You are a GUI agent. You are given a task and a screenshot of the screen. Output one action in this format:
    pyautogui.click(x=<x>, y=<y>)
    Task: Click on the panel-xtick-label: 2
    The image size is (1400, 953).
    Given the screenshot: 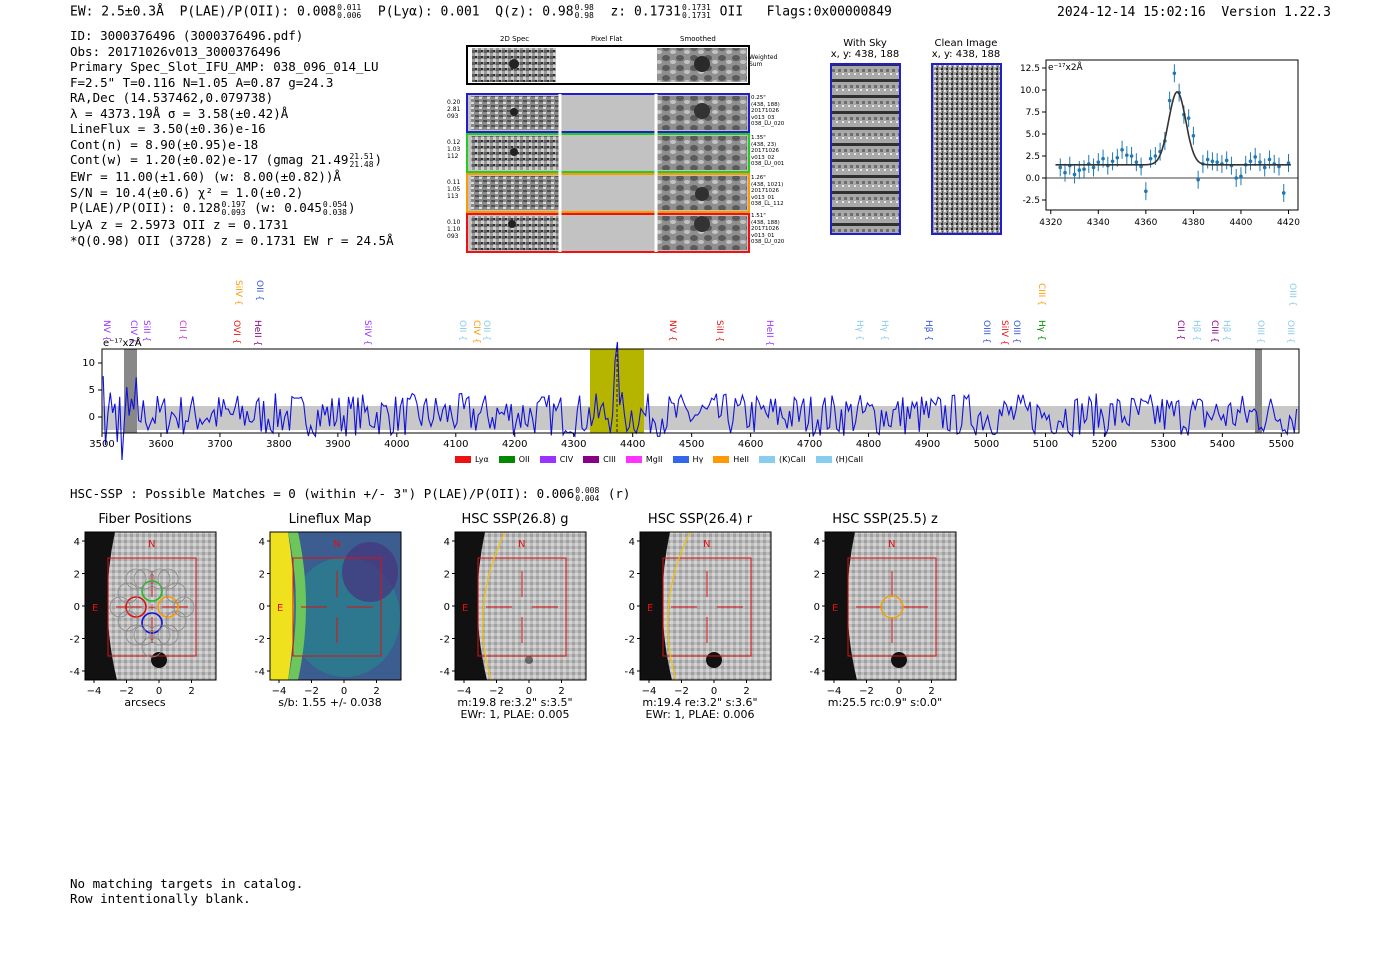 What is the action you would take?
    pyautogui.click(x=191, y=691)
    